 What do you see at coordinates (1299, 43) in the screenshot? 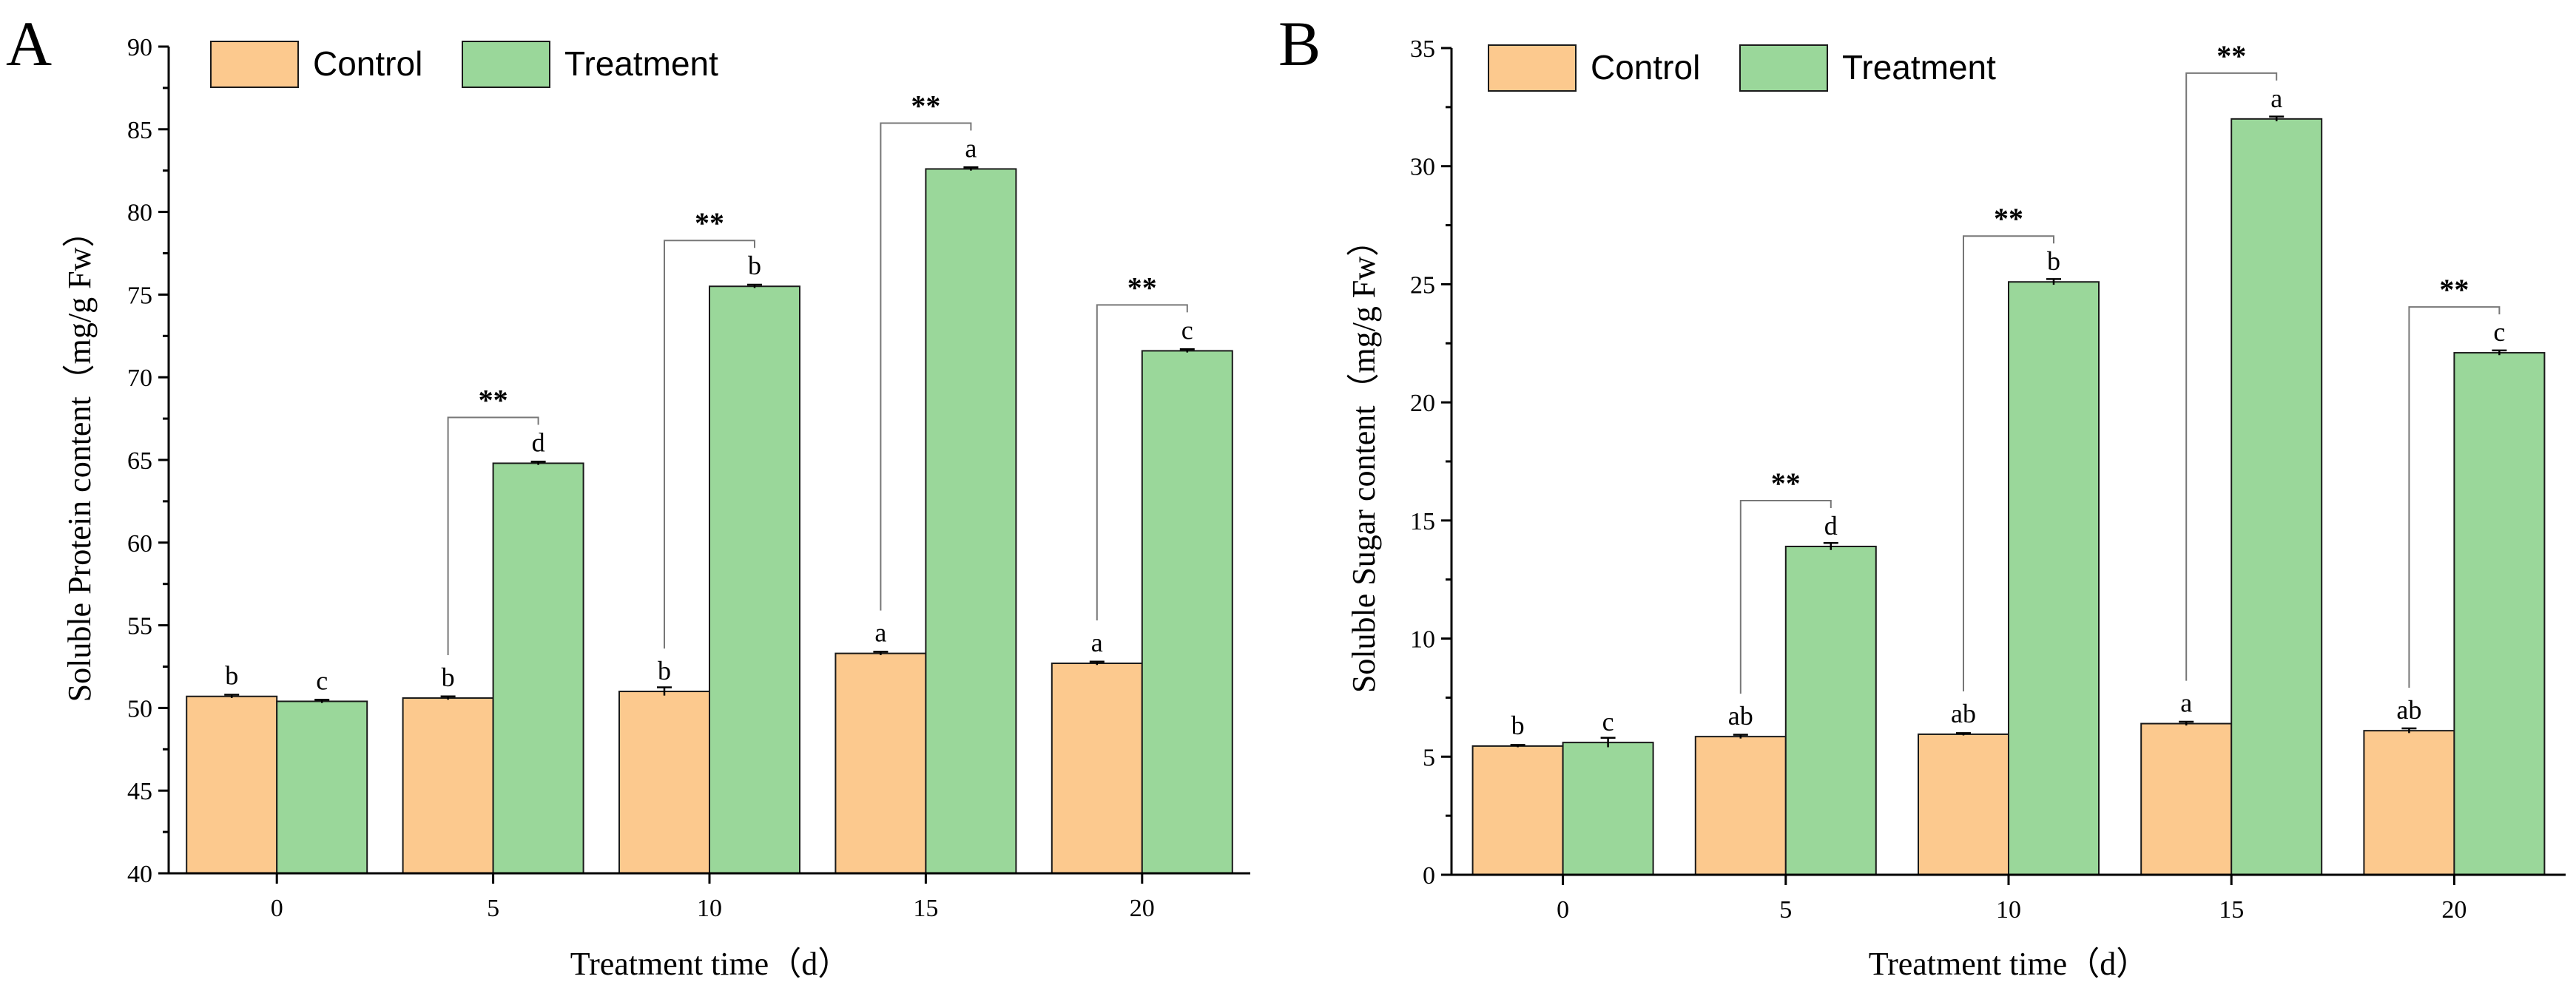
I see `panel-label: B` at bounding box center [1299, 43].